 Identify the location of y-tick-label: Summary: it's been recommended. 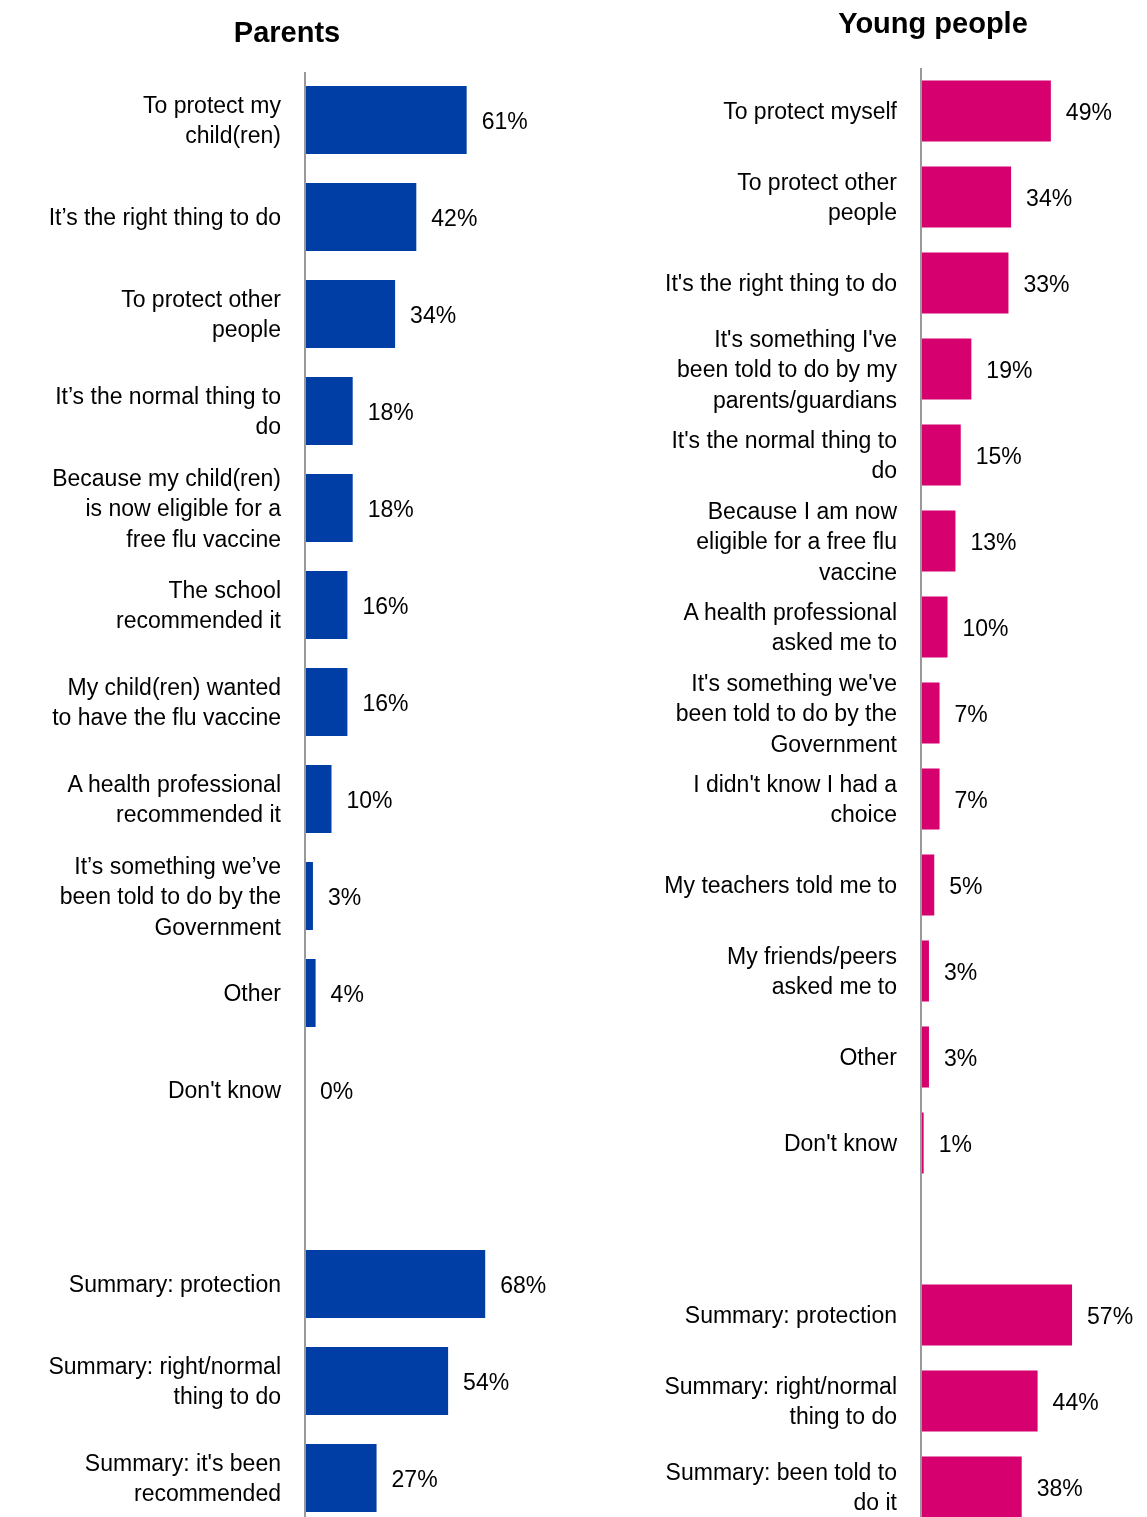
(182, 1478).